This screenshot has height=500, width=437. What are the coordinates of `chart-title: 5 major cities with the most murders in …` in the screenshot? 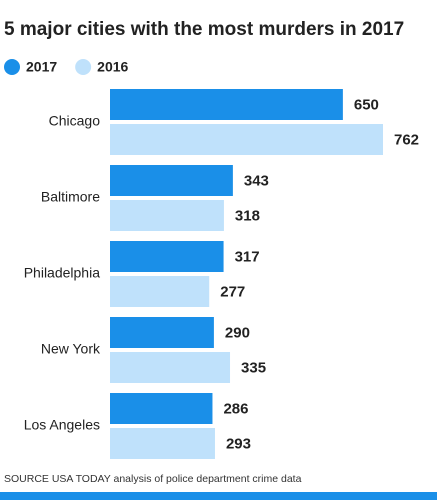 It's located at (204, 29).